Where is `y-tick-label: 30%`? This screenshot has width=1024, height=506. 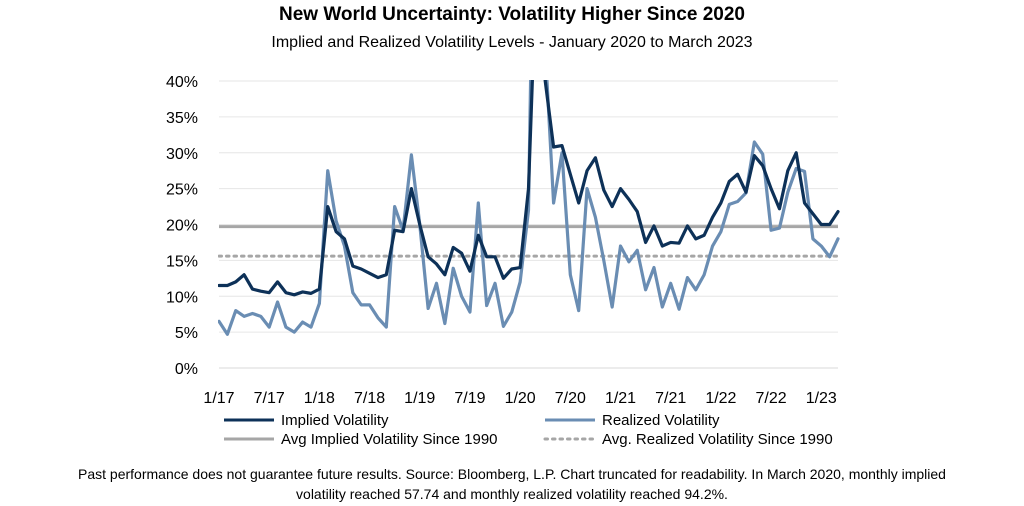
y-tick-label: 30% is located at coordinates (182, 154).